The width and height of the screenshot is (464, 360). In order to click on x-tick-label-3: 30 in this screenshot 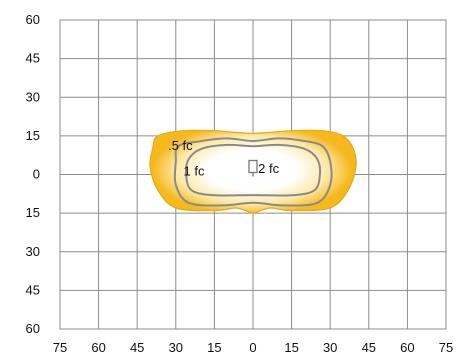, I will do `click(176, 347)`.